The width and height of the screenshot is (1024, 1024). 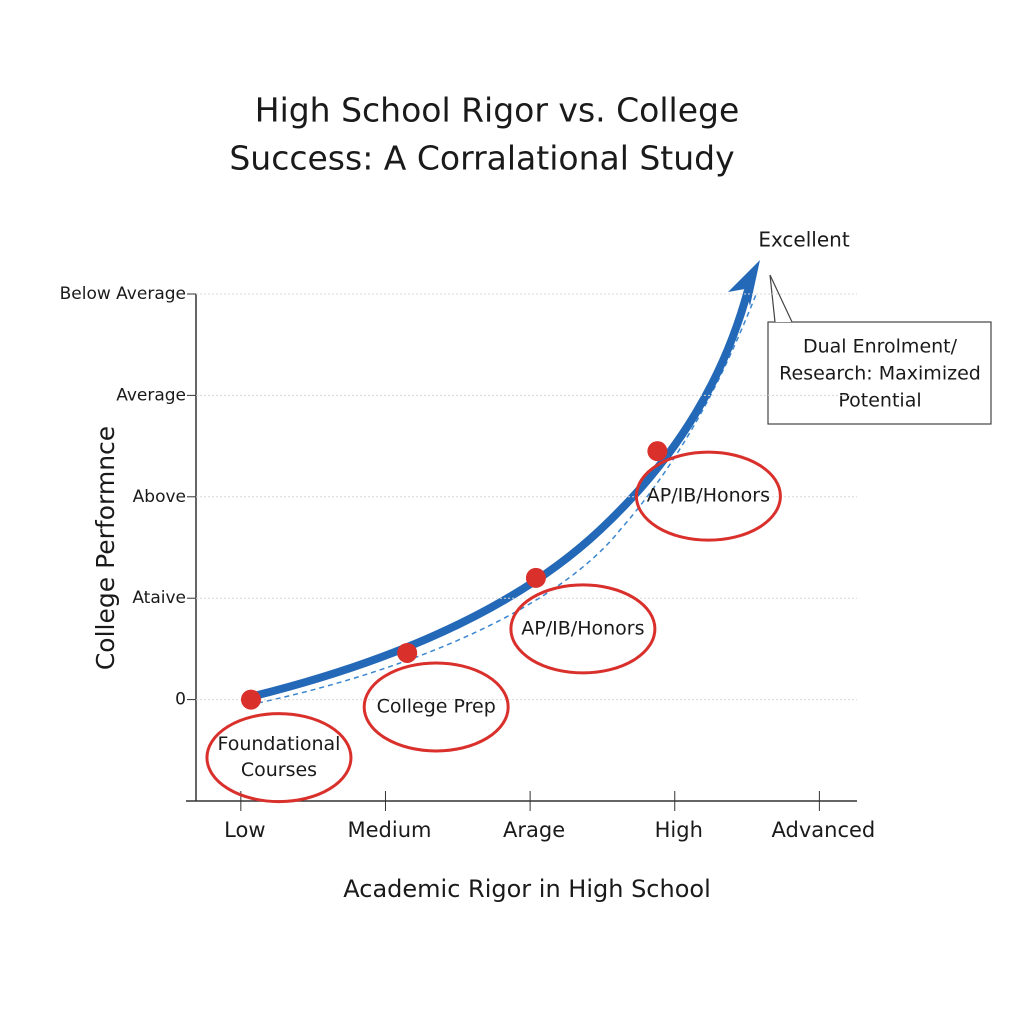 What do you see at coordinates (824, 830) in the screenshot?
I see `x-tick-label: Advanced` at bounding box center [824, 830].